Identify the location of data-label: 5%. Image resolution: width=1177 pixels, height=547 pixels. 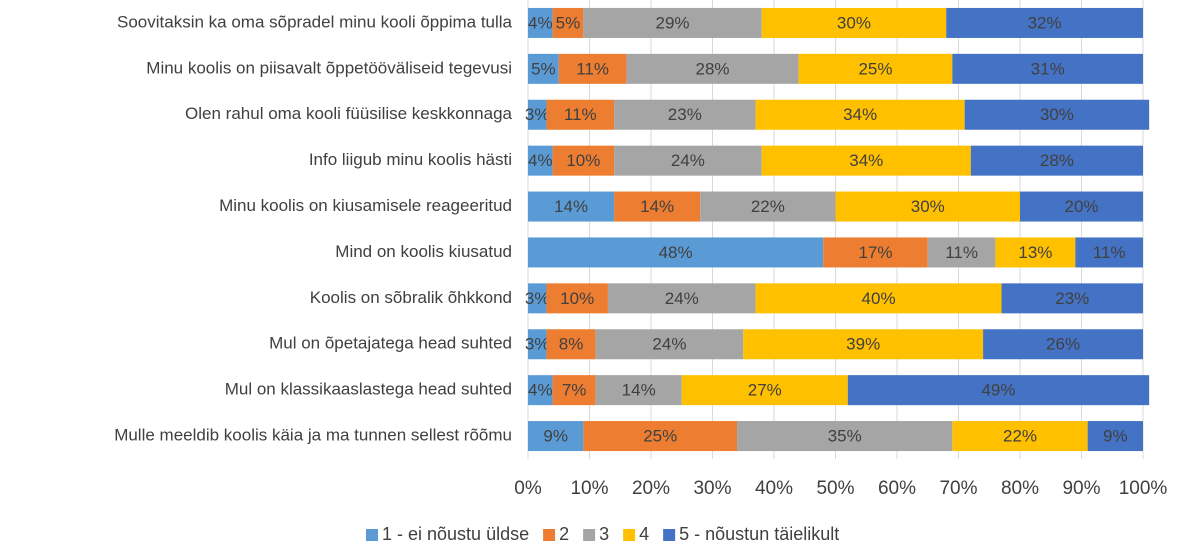
(568, 22).